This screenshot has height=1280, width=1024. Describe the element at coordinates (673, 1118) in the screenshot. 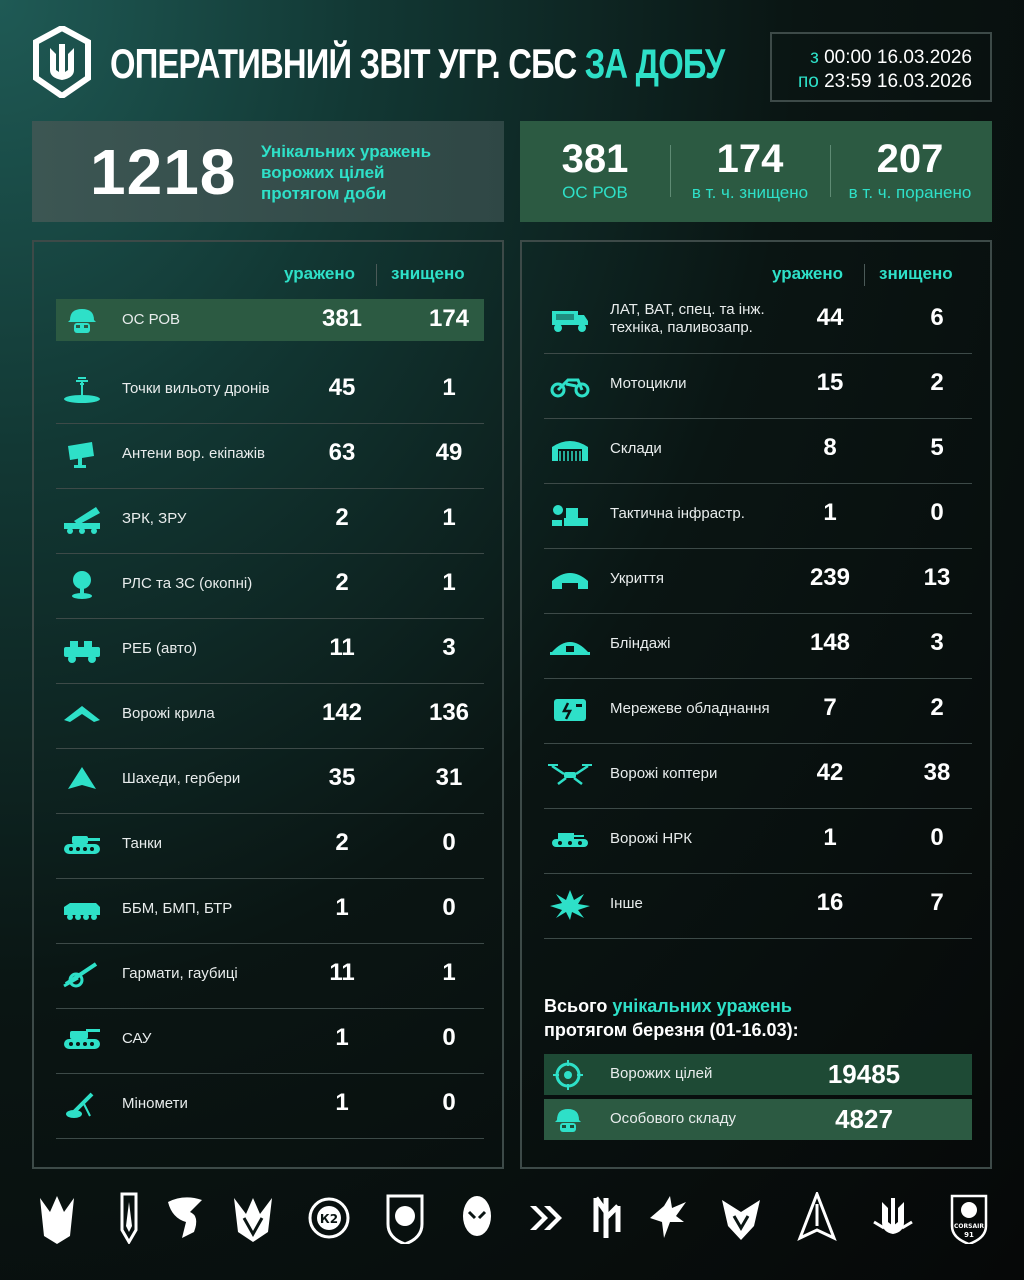

I see `total-personnel-label: Особового складу` at that location.